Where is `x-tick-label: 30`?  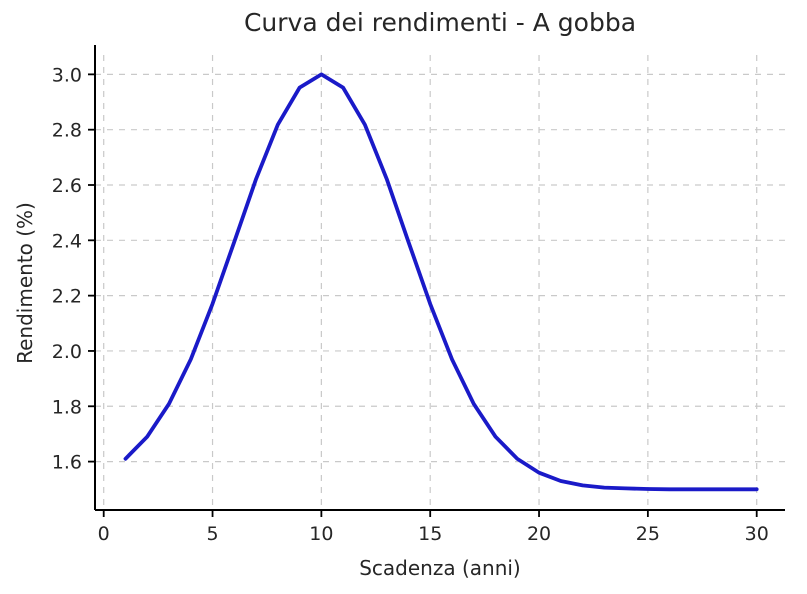 x-tick-label: 30 is located at coordinates (757, 534).